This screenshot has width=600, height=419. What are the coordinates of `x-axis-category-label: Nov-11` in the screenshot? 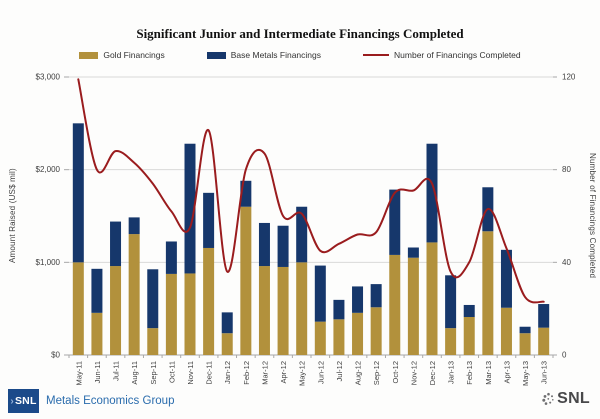 It's located at (190, 373).